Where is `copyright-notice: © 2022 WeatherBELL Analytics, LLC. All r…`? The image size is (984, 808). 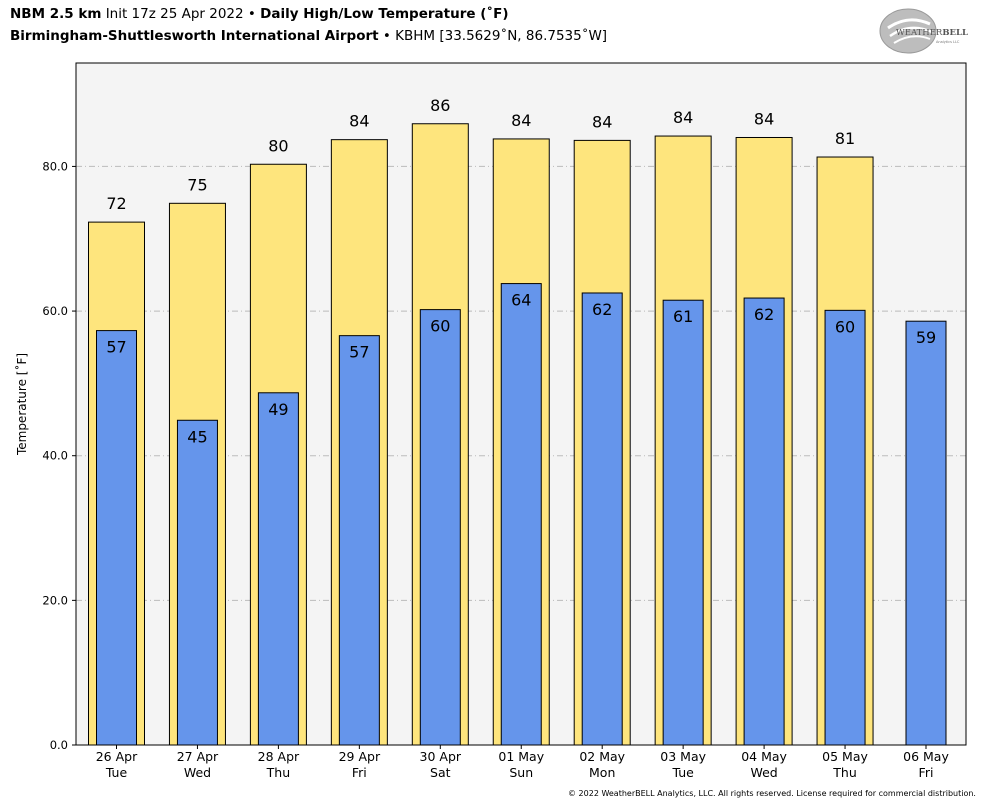
copyright-notice: © 2022 WeatherBELL Analytics, LLC. All r… is located at coordinates (772, 793).